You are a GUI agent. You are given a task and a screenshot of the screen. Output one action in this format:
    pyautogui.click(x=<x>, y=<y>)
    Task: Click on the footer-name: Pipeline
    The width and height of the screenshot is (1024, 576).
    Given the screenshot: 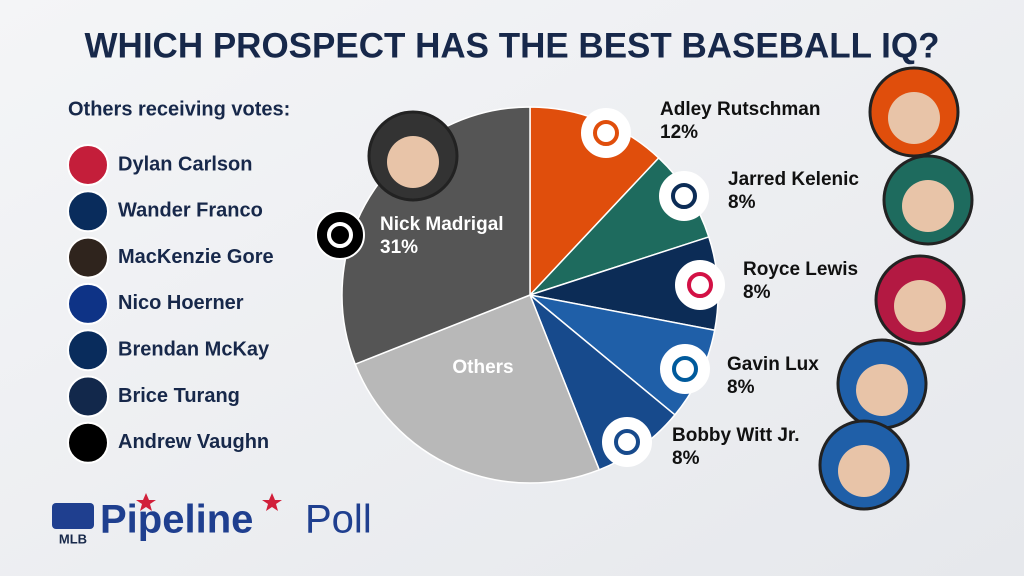 What is the action you would take?
    pyautogui.click(x=176, y=520)
    